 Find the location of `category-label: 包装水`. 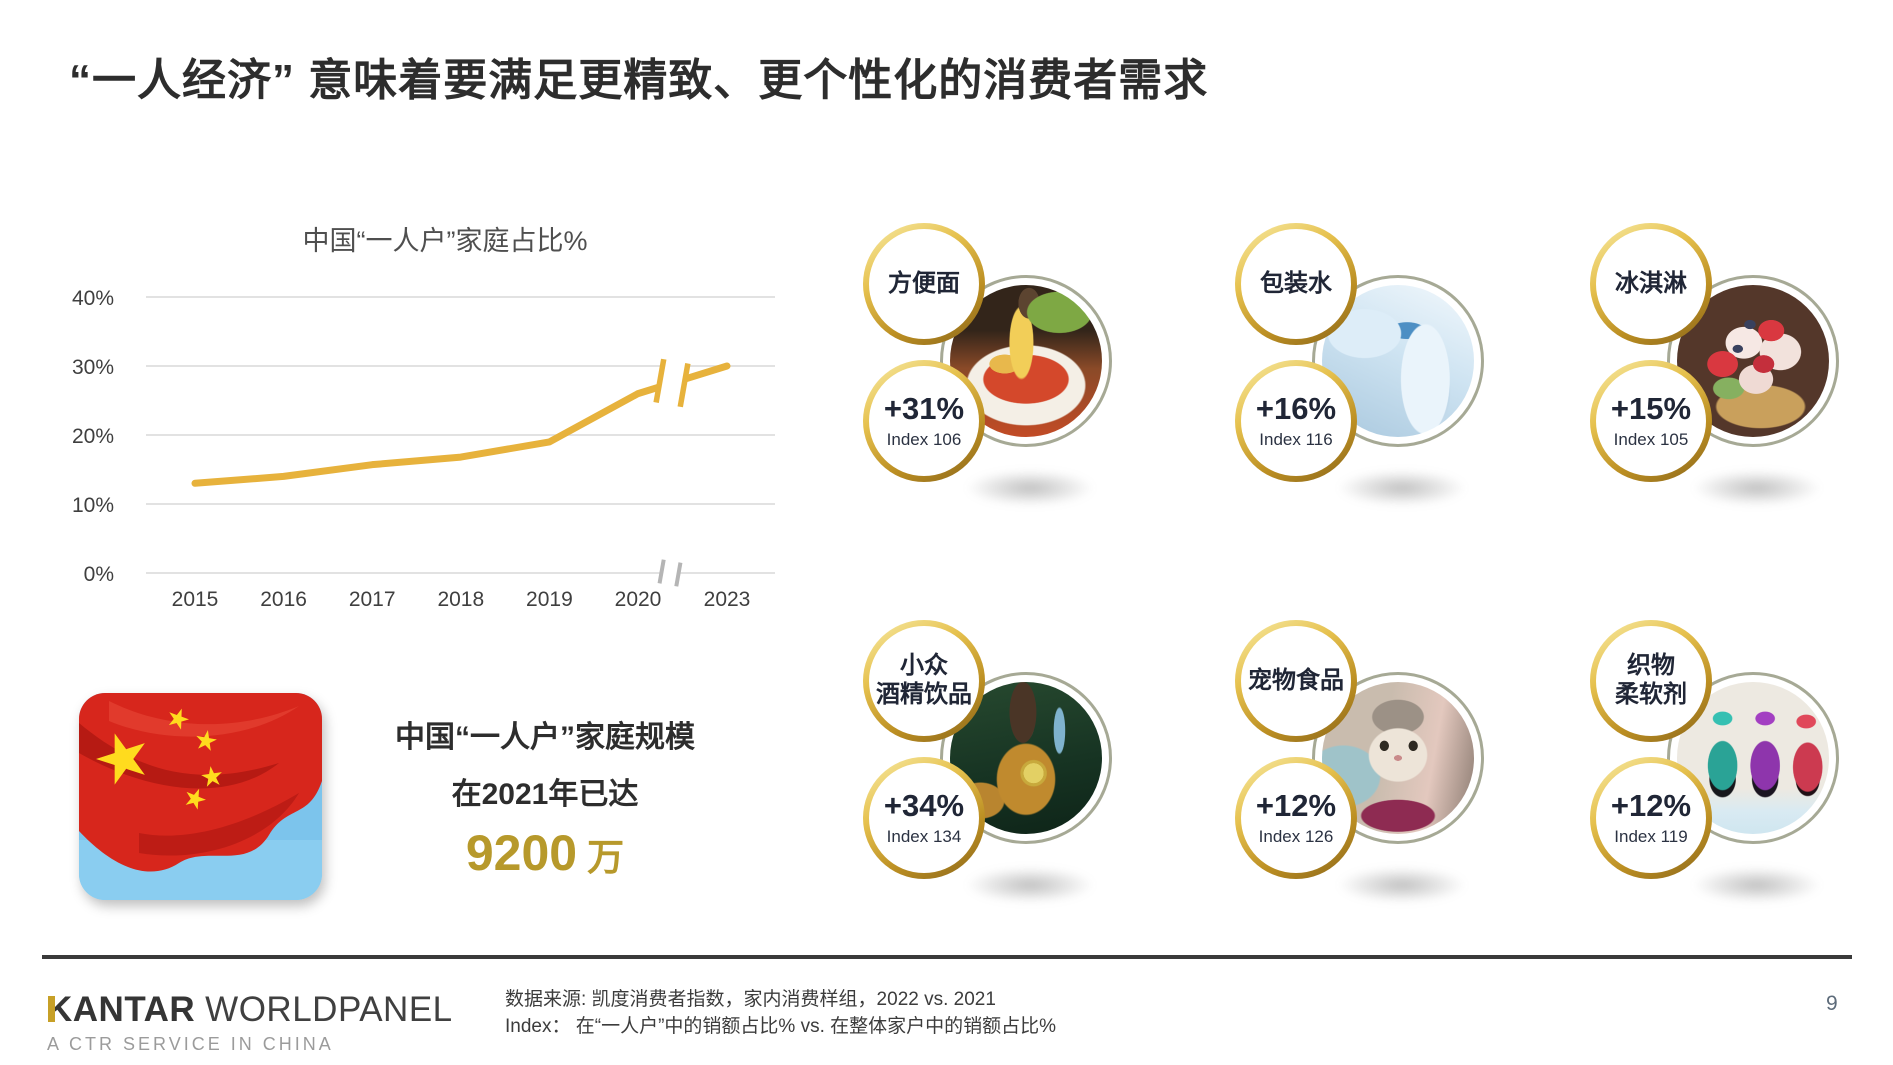

category-label: 包装水 is located at coordinates (1296, 283).